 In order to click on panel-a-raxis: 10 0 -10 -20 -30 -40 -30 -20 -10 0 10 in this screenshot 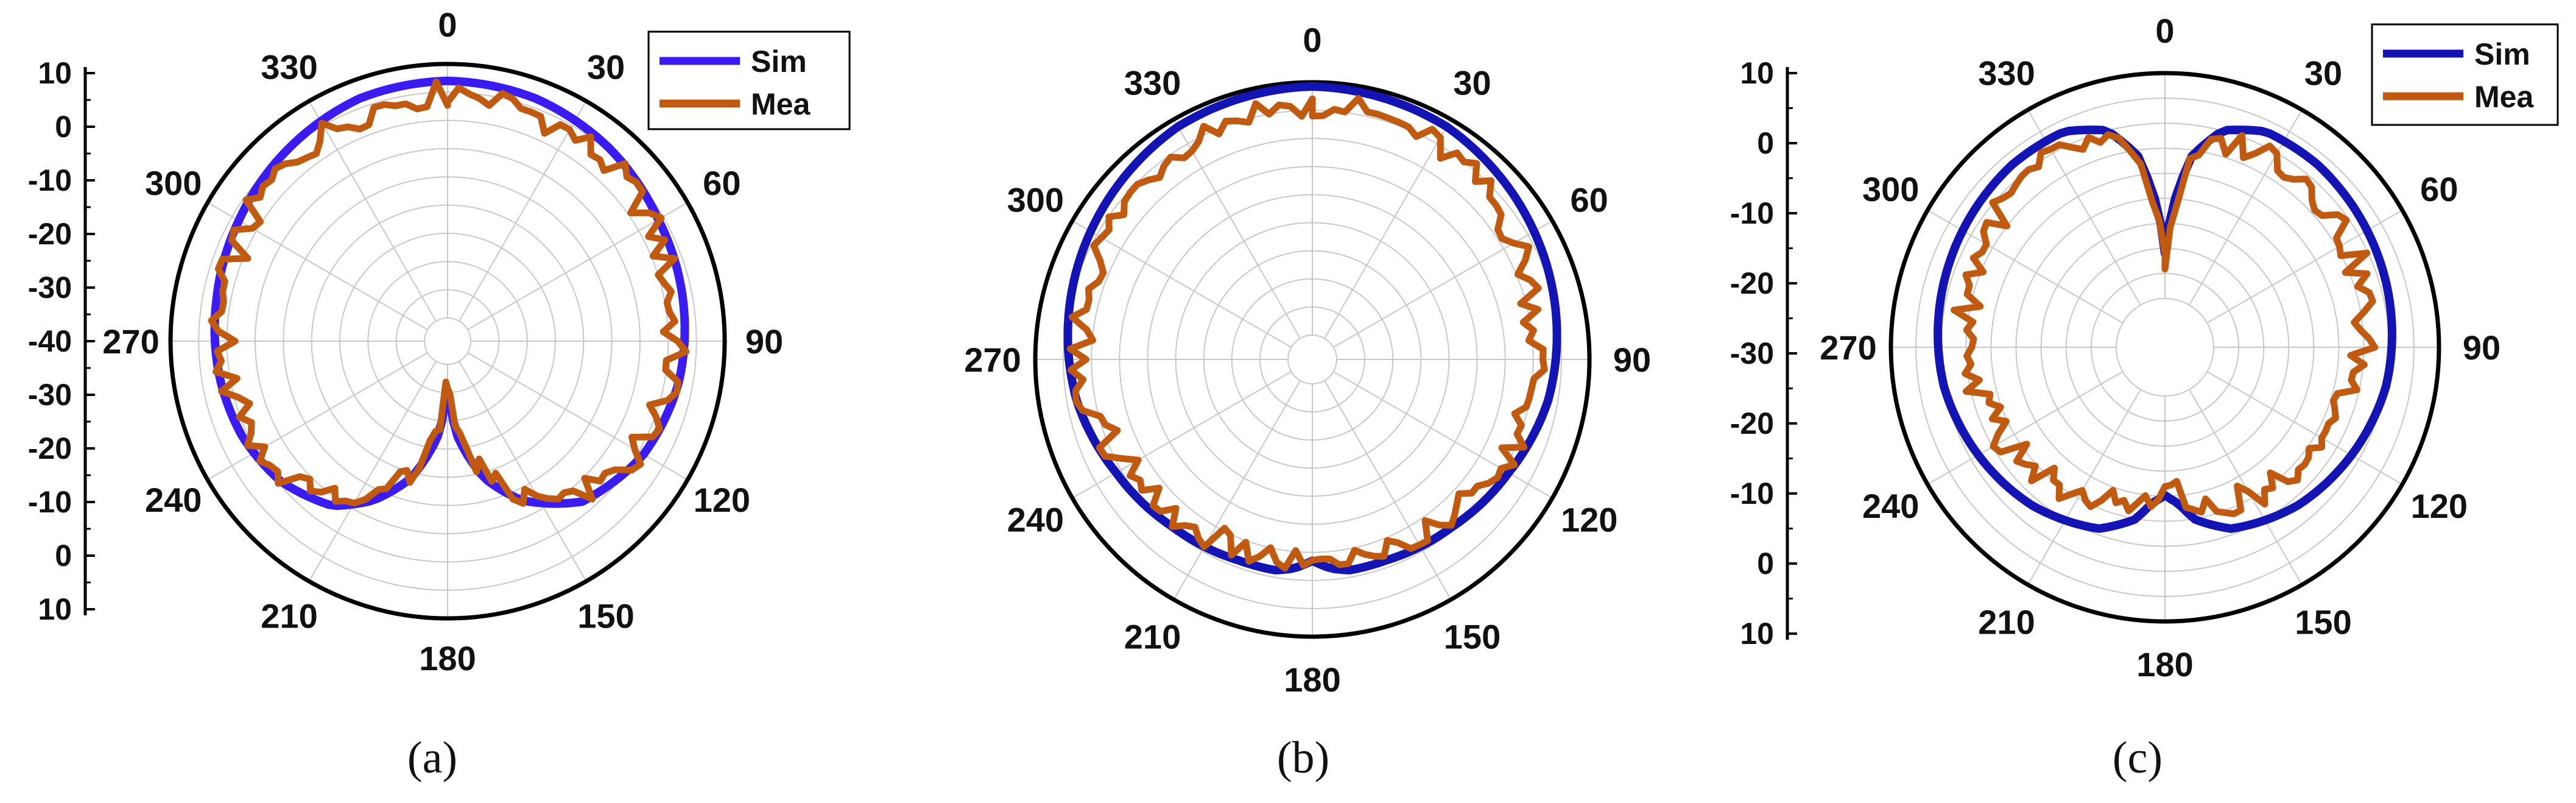, I will do `click(61, 341)`.